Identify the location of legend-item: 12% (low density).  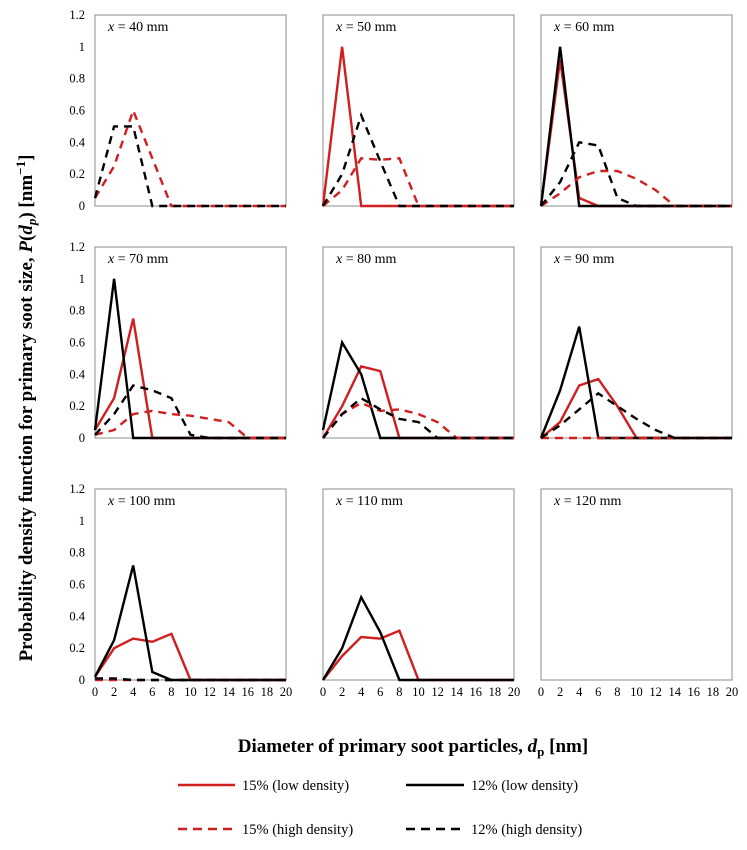
(492, 786).